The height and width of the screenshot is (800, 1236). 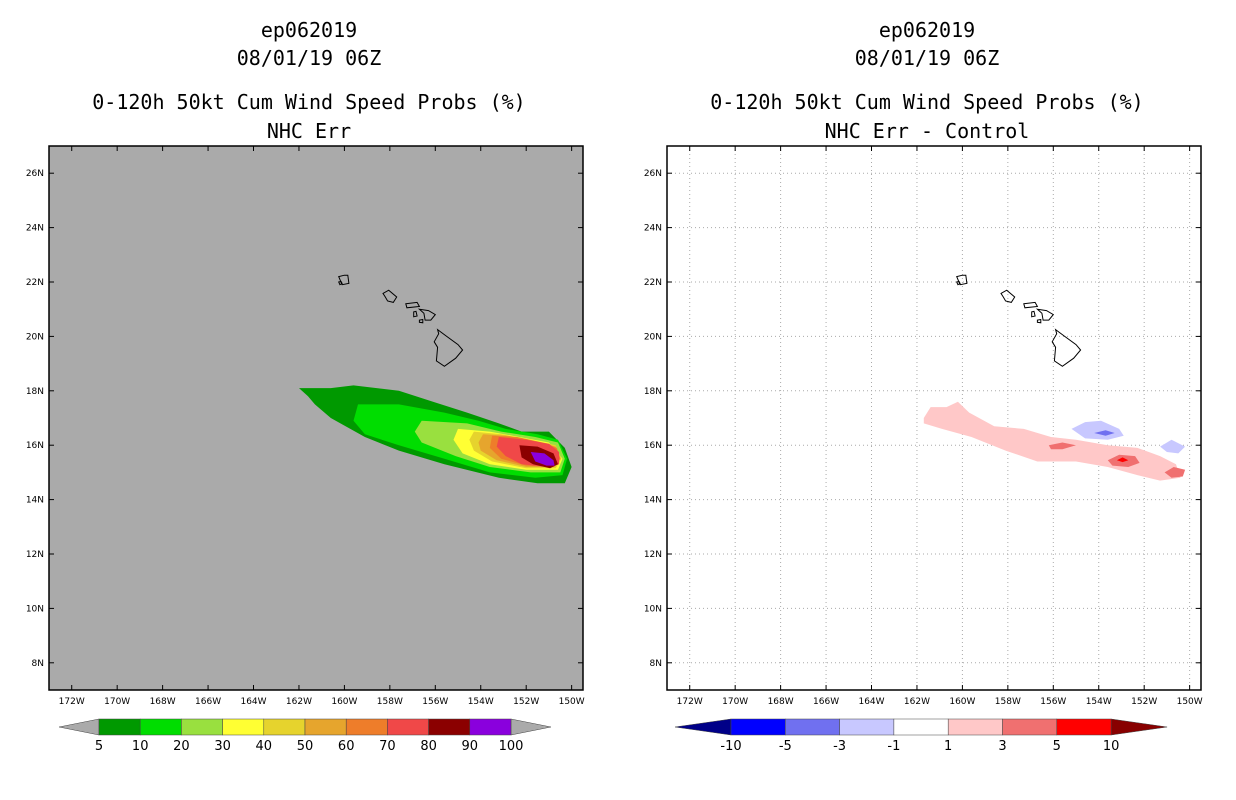 What do you see at coordinates (839, 746) in the screenshot?
I see `colorbar-label: -3` at bounding box center [839, 746].